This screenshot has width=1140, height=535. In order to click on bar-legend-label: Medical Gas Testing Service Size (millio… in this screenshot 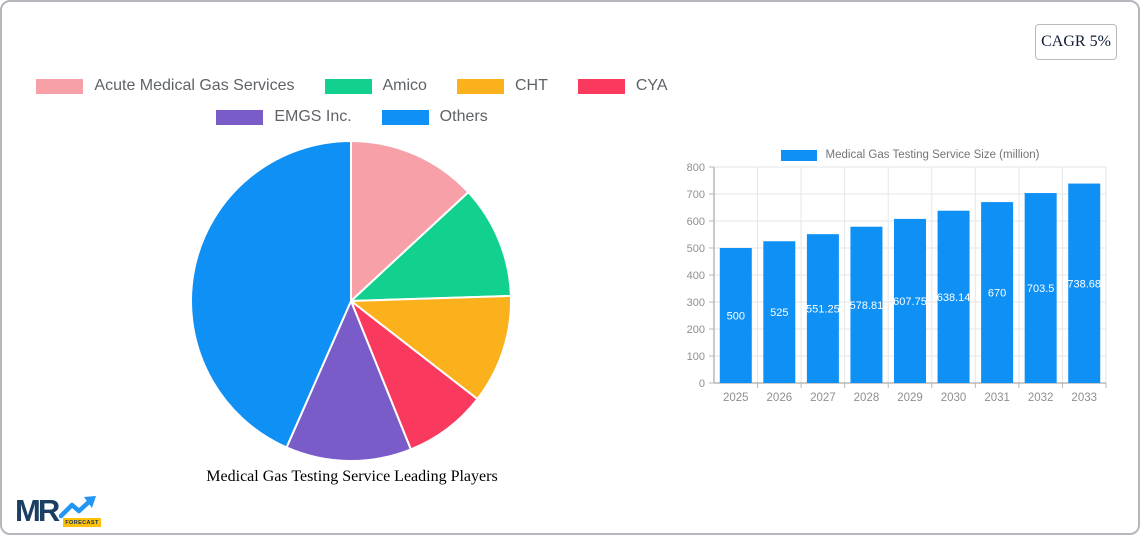, I will do `click(932, 155)`.